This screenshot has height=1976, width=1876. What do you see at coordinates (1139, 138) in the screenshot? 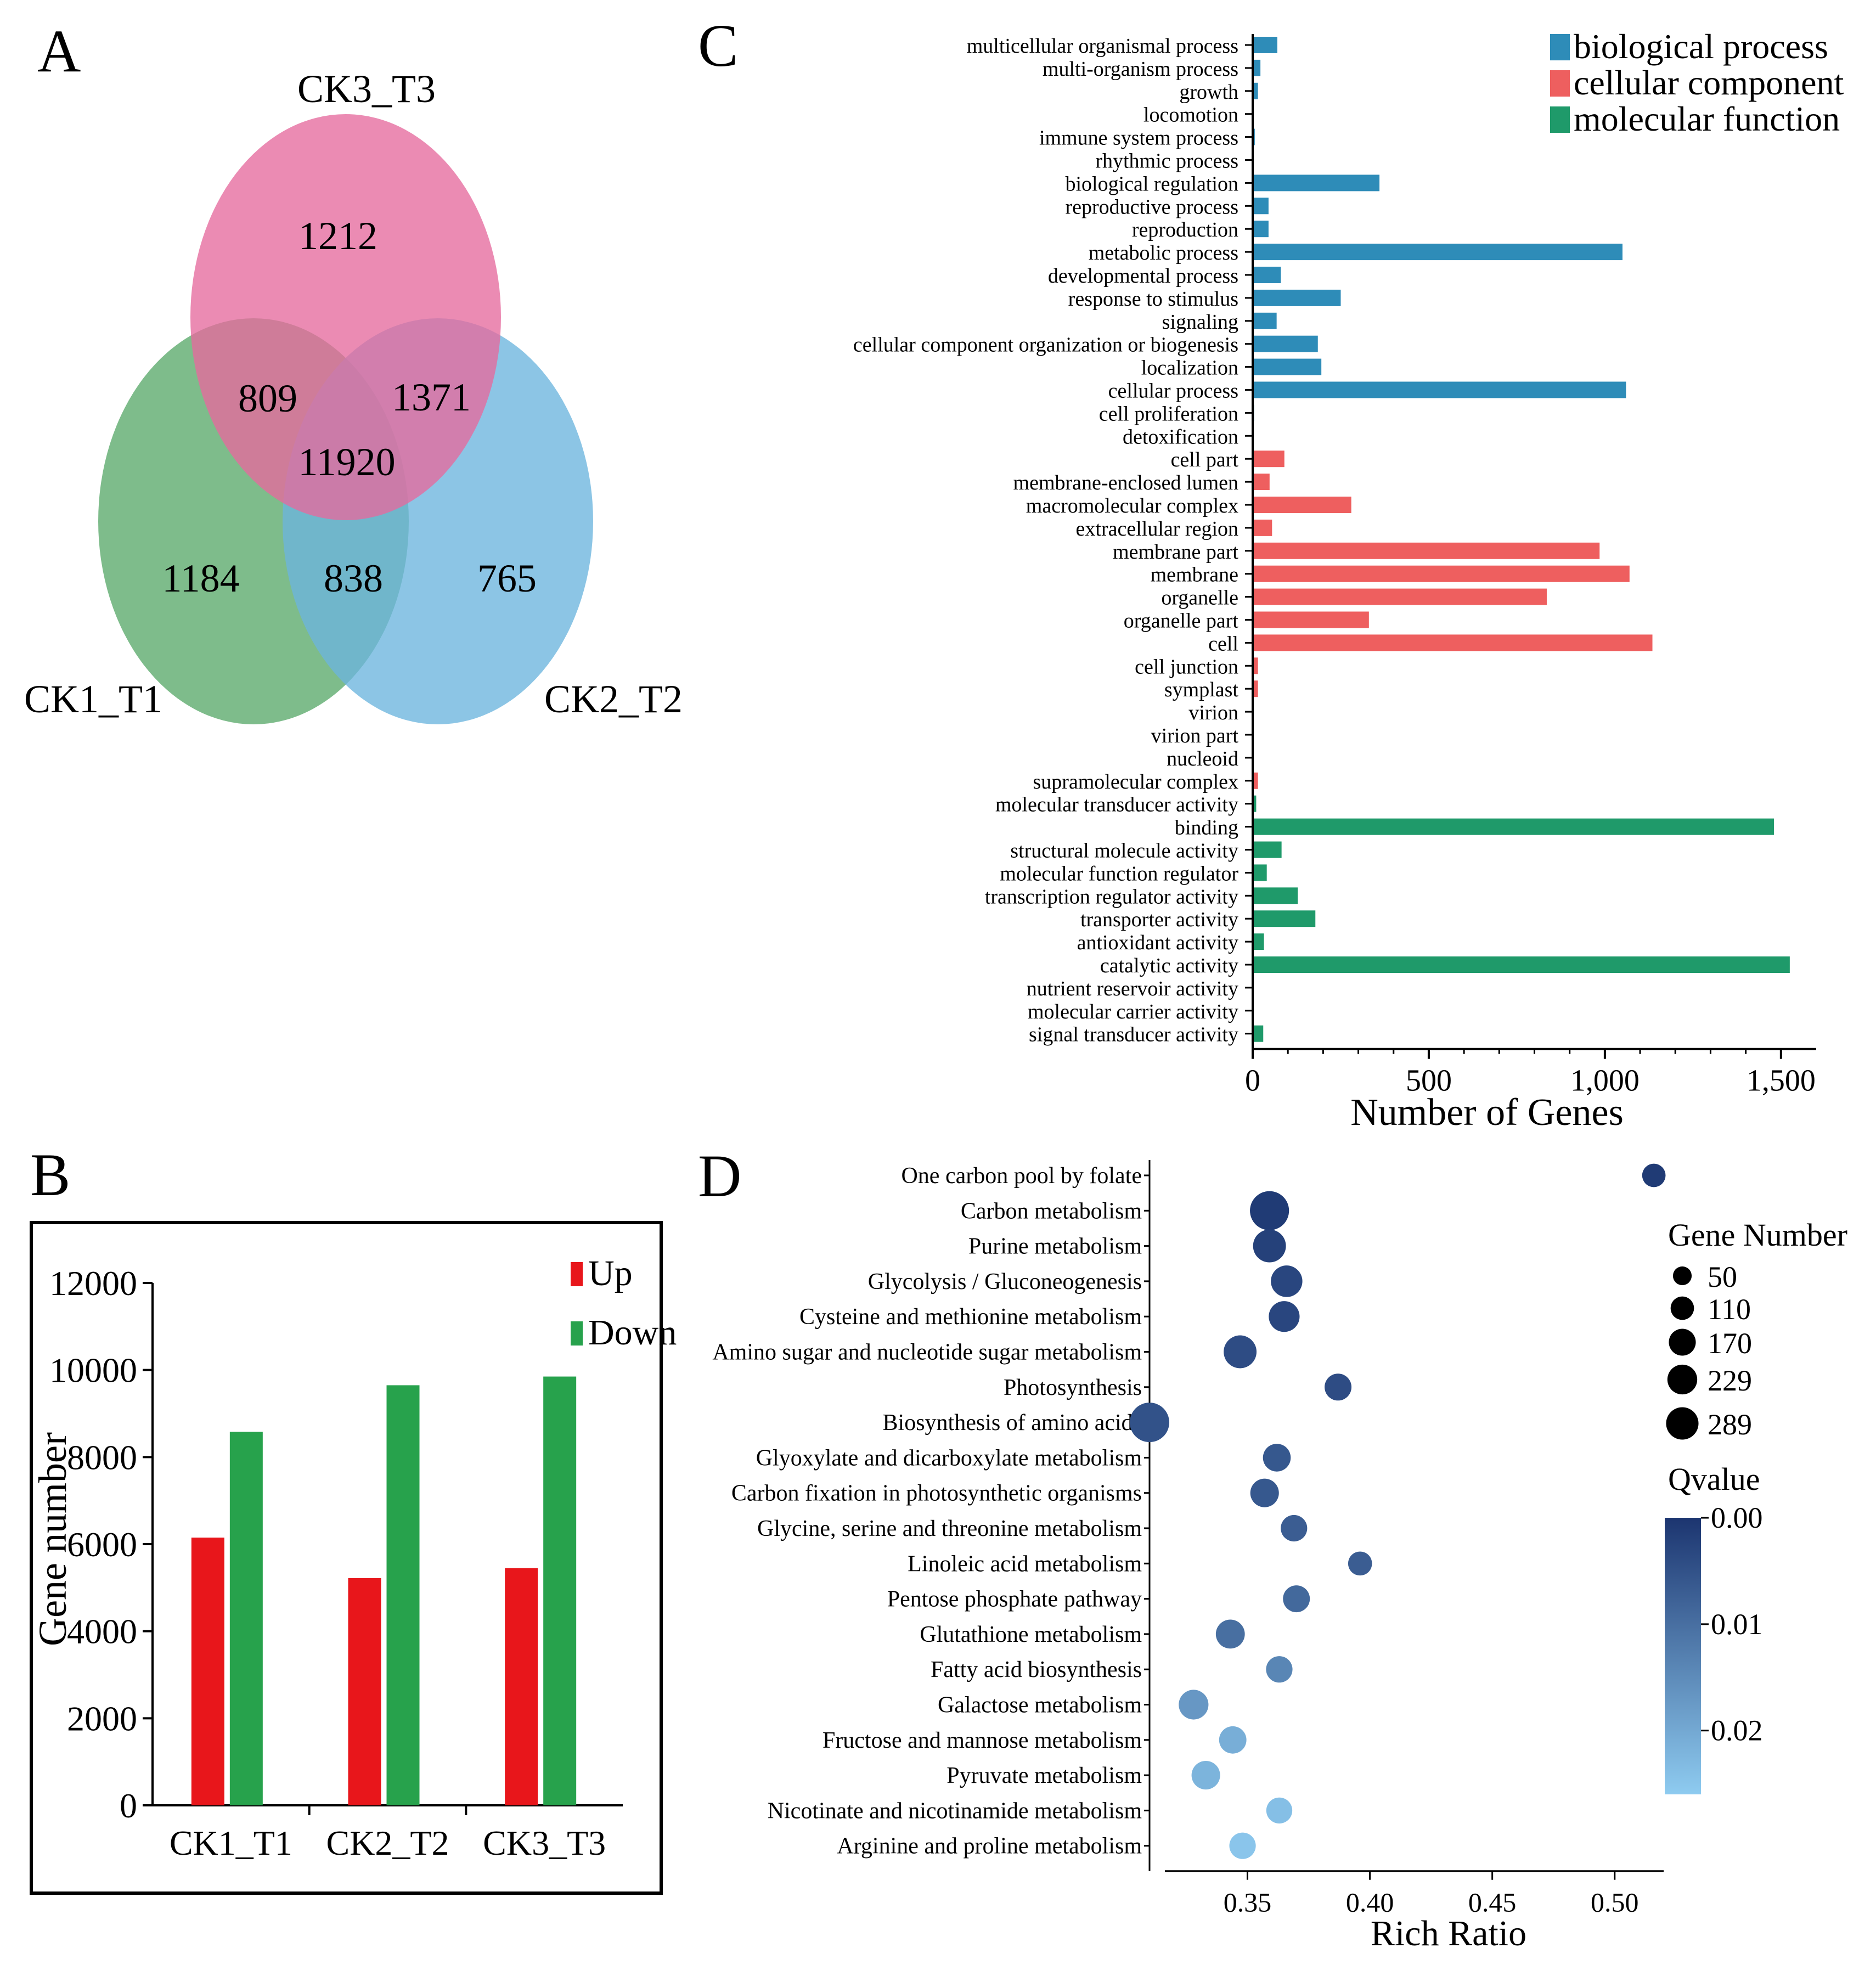
I see `go-term-label: immune system process` at bounding box center [1139, 138].